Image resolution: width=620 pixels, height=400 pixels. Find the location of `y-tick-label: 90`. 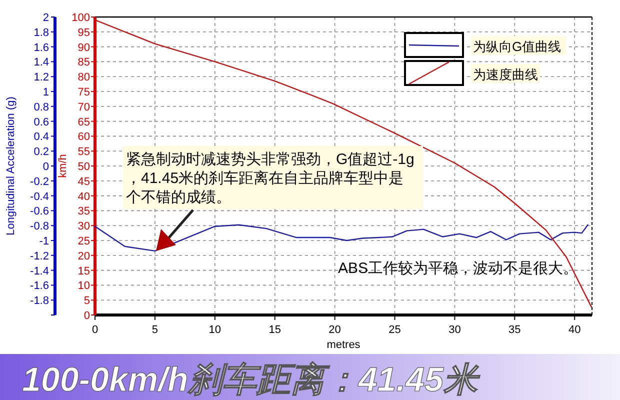

y-tick-label: 90 is located at coordinates (84, 48).